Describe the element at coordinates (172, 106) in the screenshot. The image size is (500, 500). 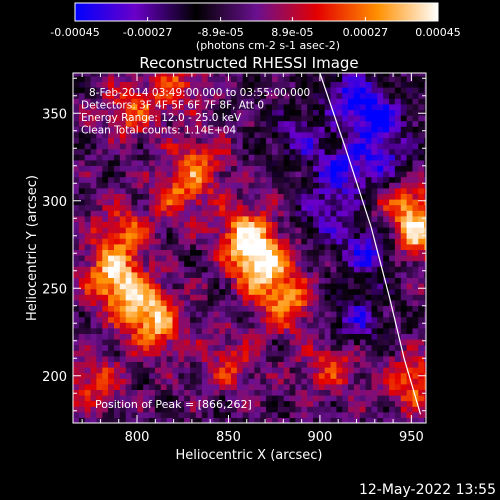
I see `info-line: Detectors: 3F 4F 5F 6F 7F 8F, Att 0` at that location.